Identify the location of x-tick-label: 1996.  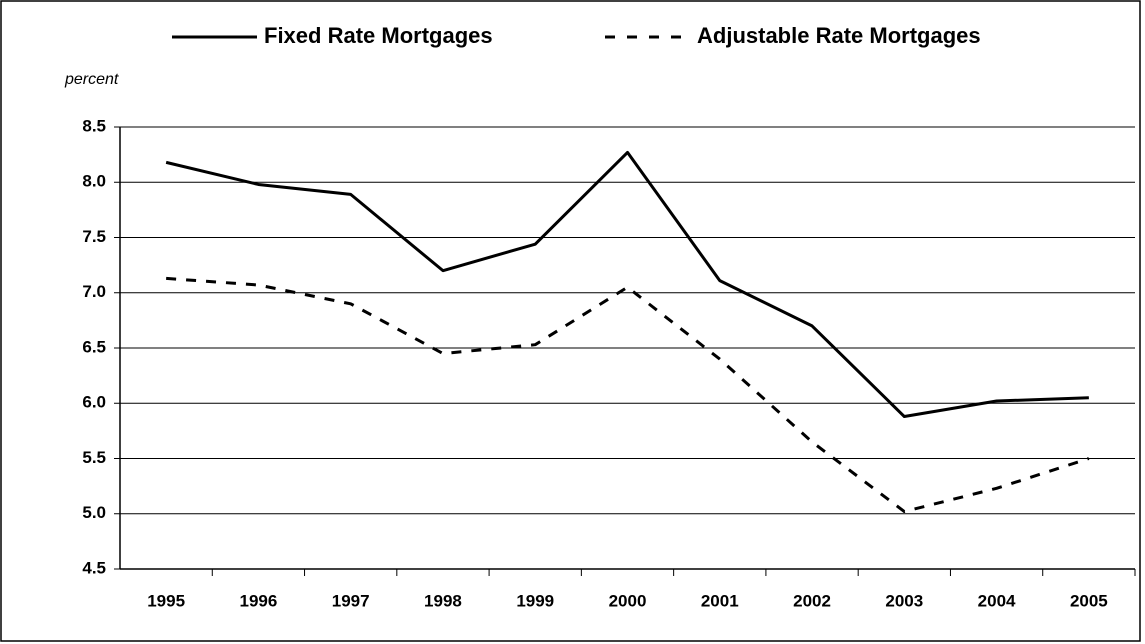
(258, 600).